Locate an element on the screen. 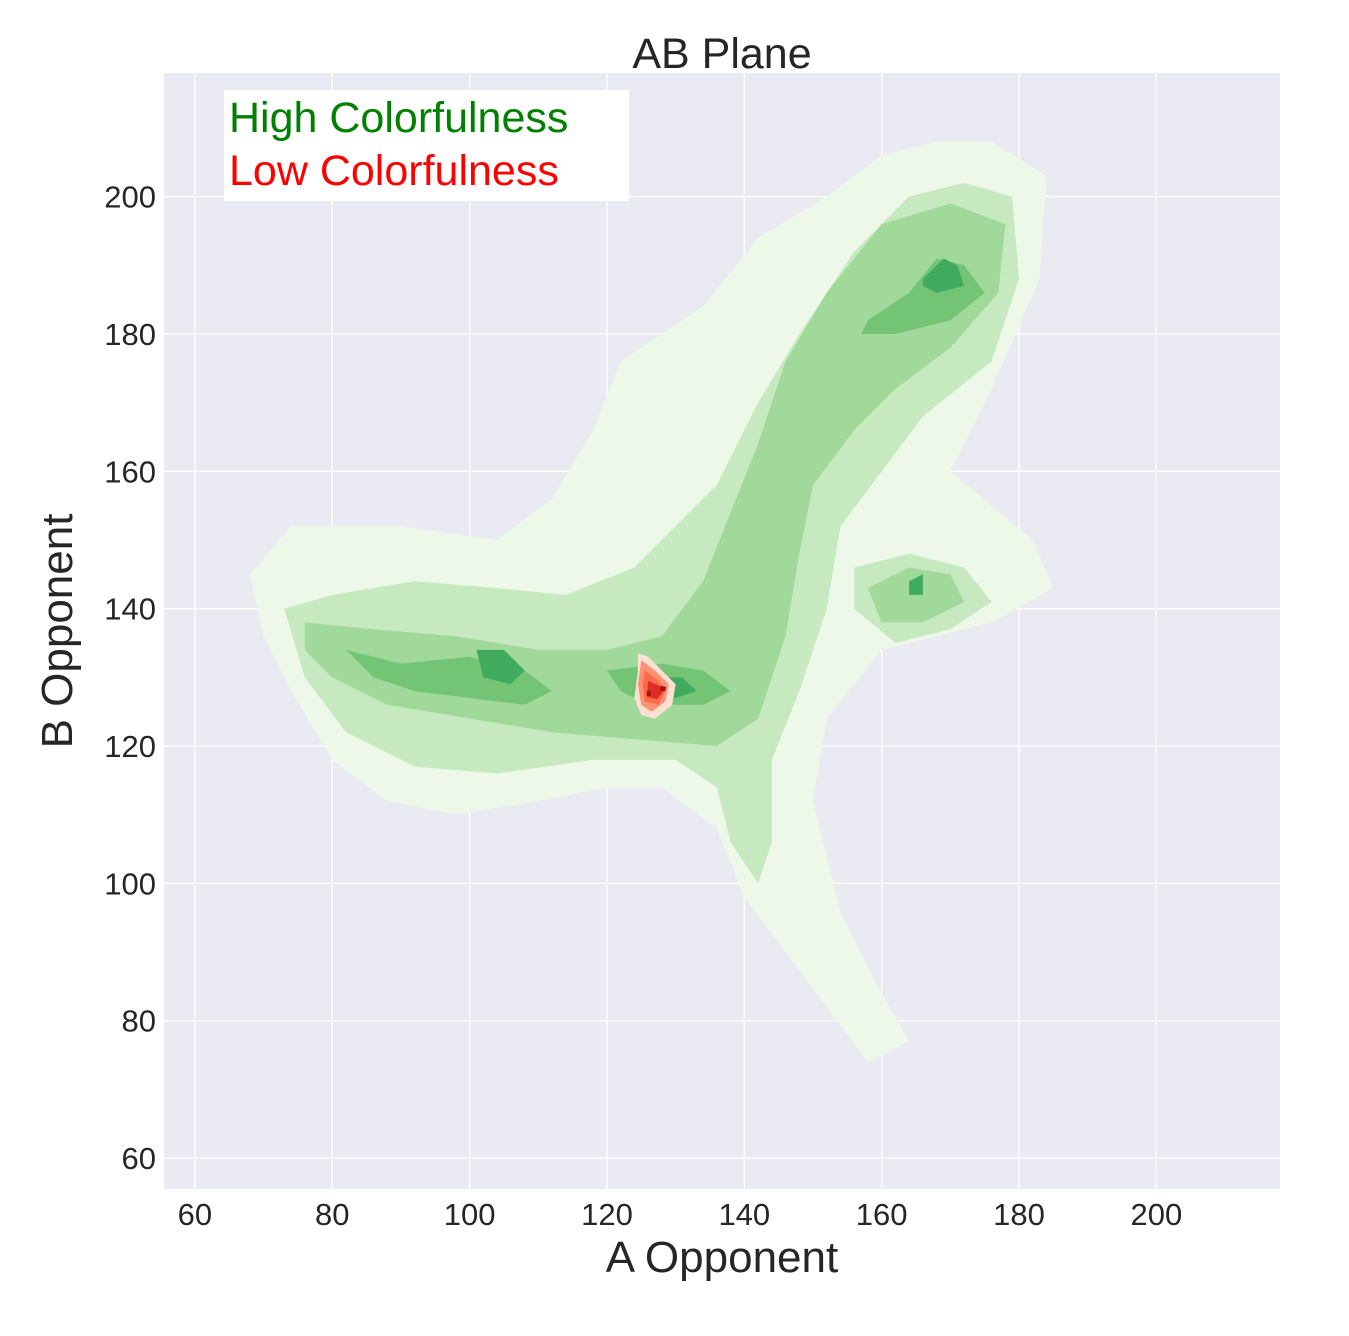 Image resolution: width=1349 pixels, height=1336 pixels. x-axis-title: A Opponent is located at coordinates (722, 1257).